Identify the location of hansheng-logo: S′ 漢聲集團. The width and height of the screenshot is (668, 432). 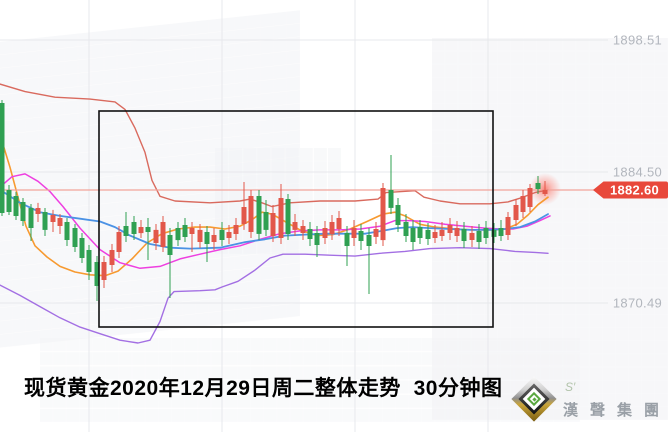
(586, 400).